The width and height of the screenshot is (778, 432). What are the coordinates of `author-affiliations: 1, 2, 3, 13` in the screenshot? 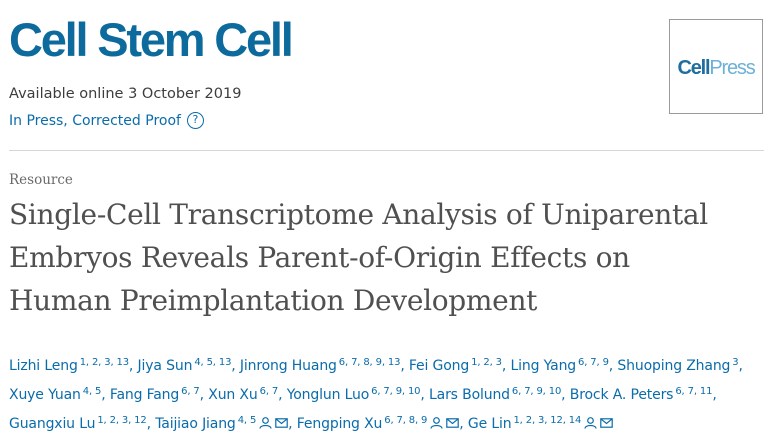 It's located at (104, 362).